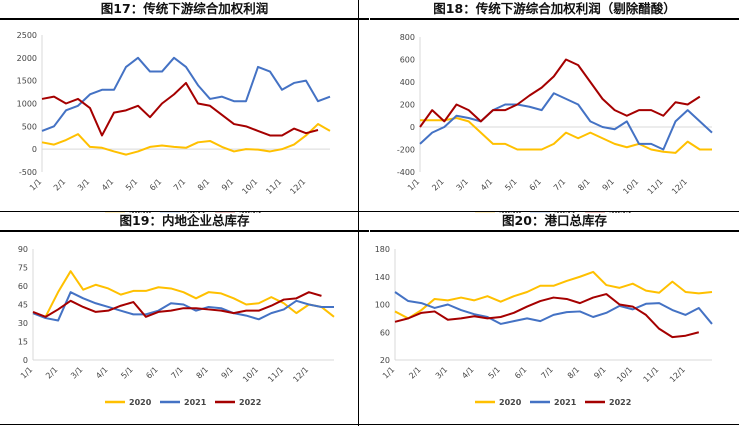 The image size is (739, 426). I want to click on y-tick-label: 2000, so click(27, 58).